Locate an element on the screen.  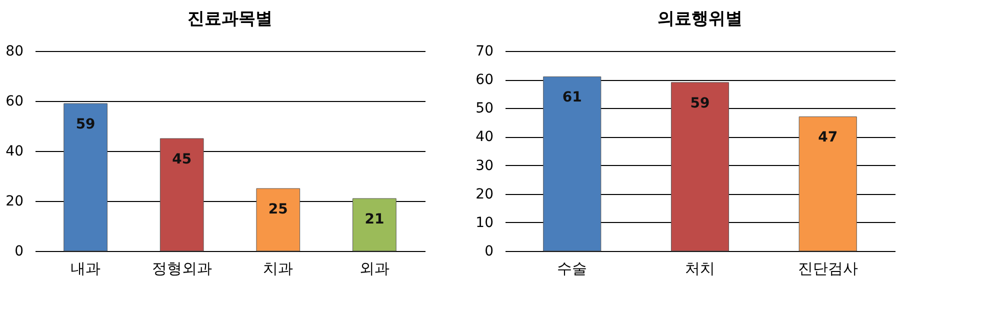
x-tick-label: 처치 is located at coordinates (700, 269).